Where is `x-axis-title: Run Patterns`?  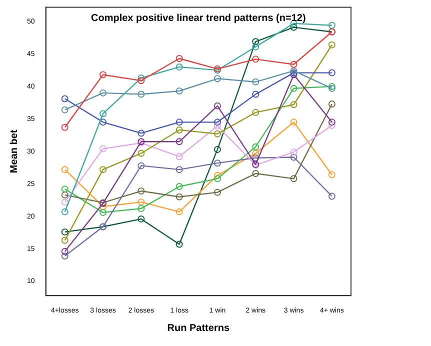 x-axis-title: Run Patterns is located at coordinates (198, 328).